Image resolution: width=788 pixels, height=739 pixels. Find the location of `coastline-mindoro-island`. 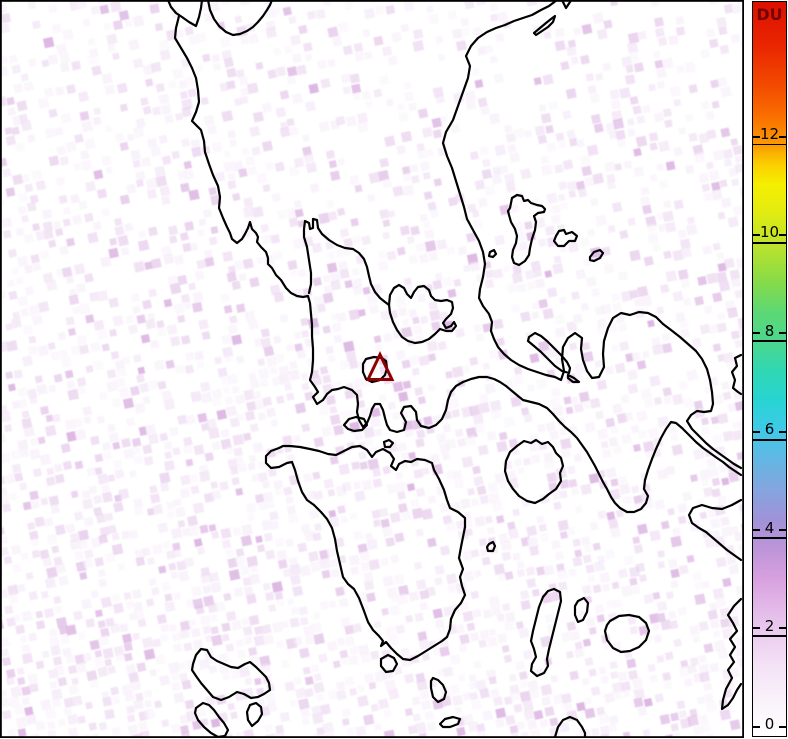

coastline-mindoro-island is located at coordinates (365, 553).